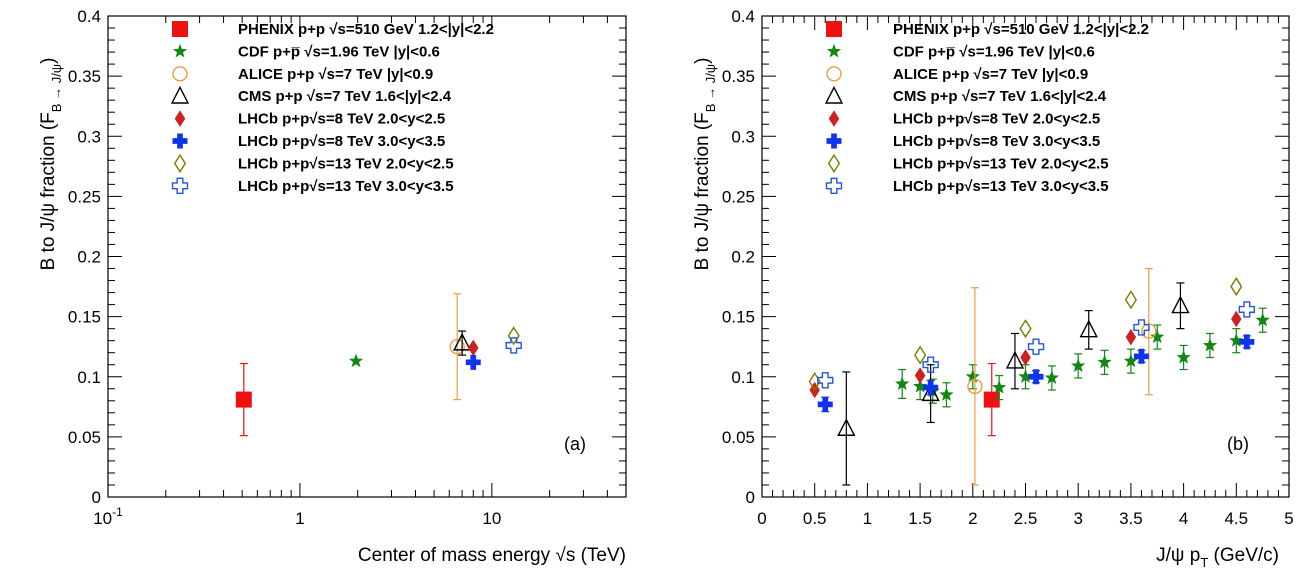 The image size is (1300, 576). Describe the element at coordinates (994, 51) in the screenshot. I see `legend-label-cdf: CDF p+p̅ √s=1.96 TeV |y|<0.6` at that location.